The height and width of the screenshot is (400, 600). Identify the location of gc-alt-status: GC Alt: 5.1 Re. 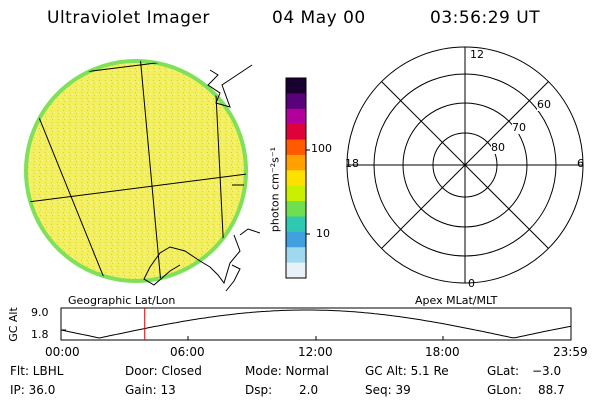
(407, 371).